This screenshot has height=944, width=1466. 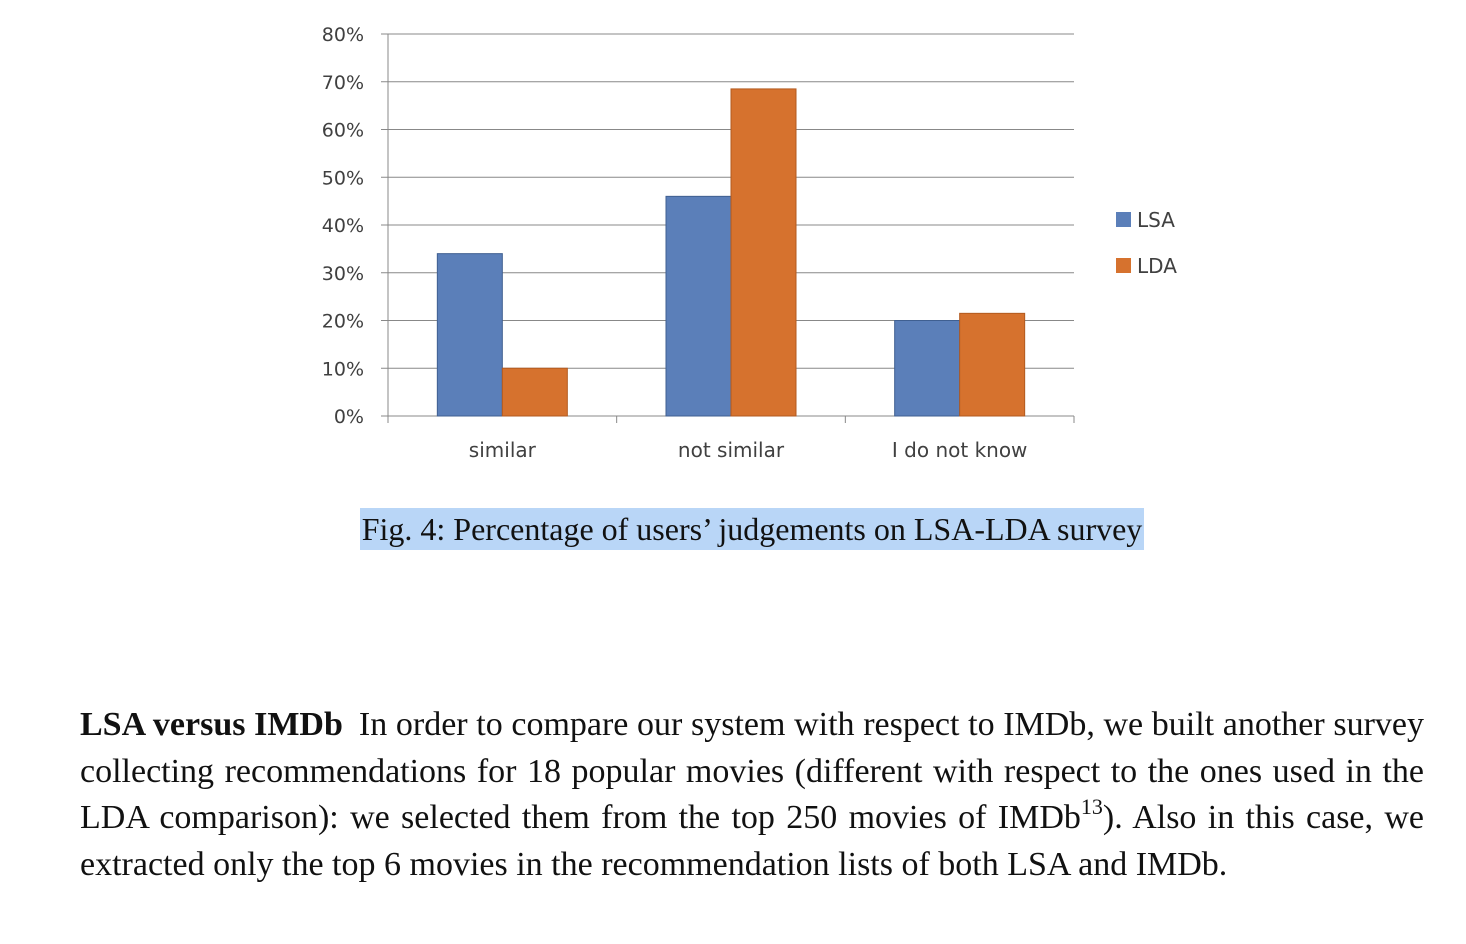 What do you see at coordinates (343, 226) in the screenshot?
I see `y-tick-label: 40%` at bounding box center [343, 226].